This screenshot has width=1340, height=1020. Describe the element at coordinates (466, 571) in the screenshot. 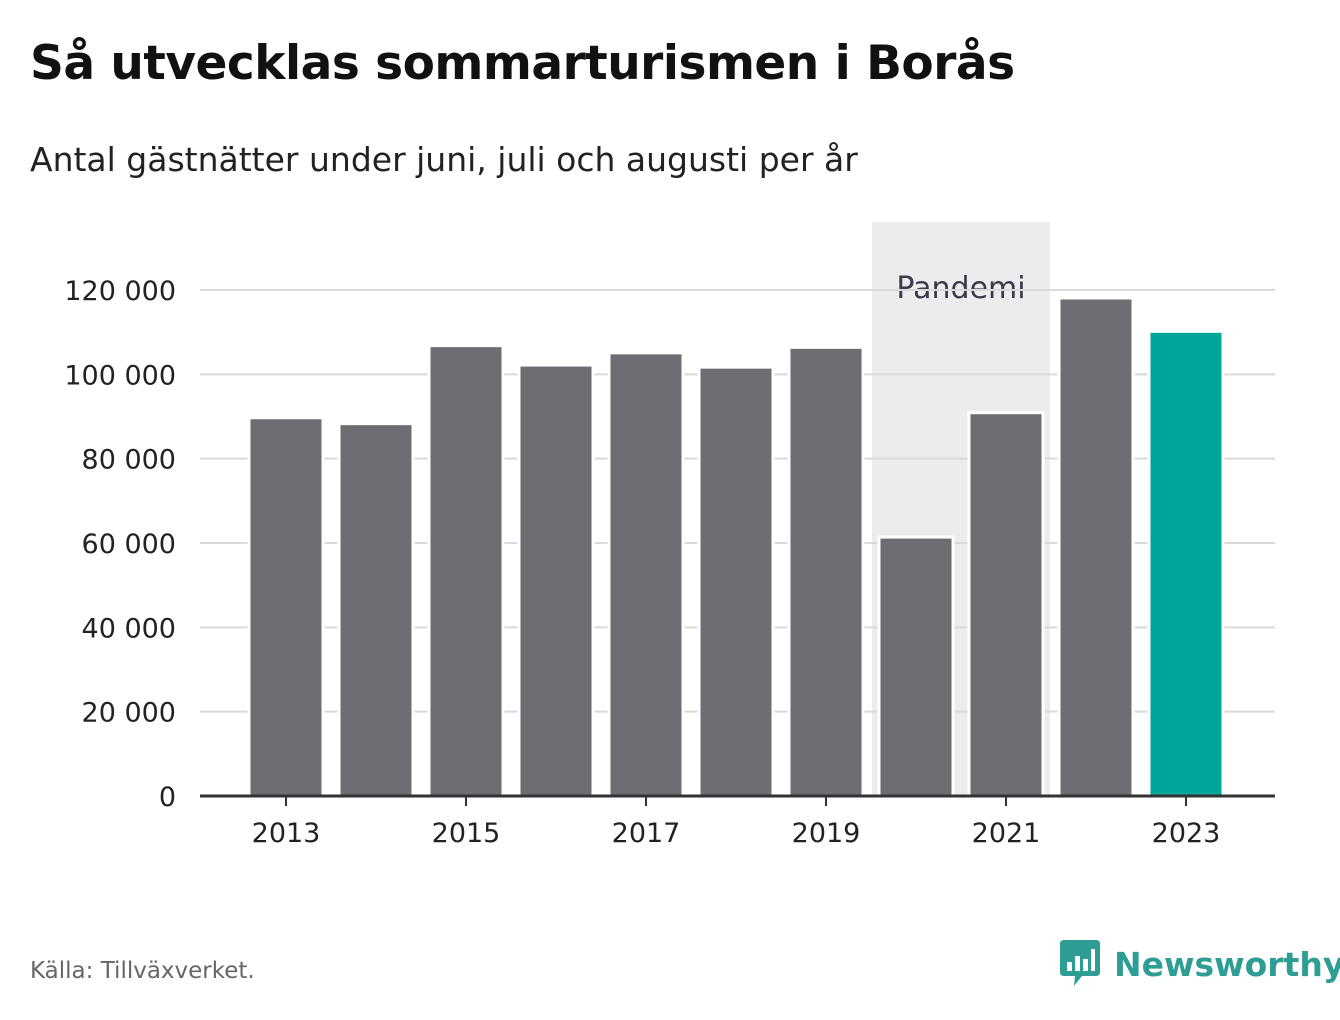

I see `bar-2015` at that location.